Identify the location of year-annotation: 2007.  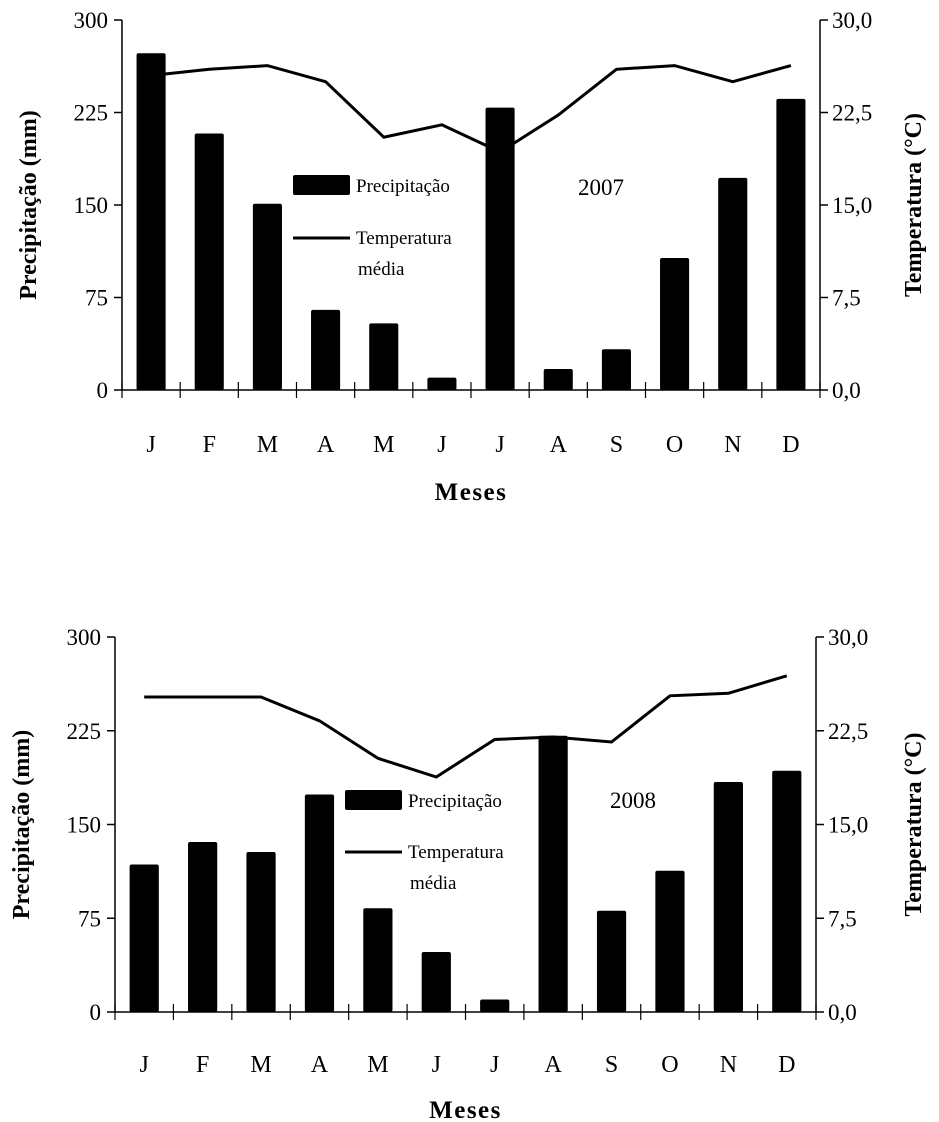
(601, 187).